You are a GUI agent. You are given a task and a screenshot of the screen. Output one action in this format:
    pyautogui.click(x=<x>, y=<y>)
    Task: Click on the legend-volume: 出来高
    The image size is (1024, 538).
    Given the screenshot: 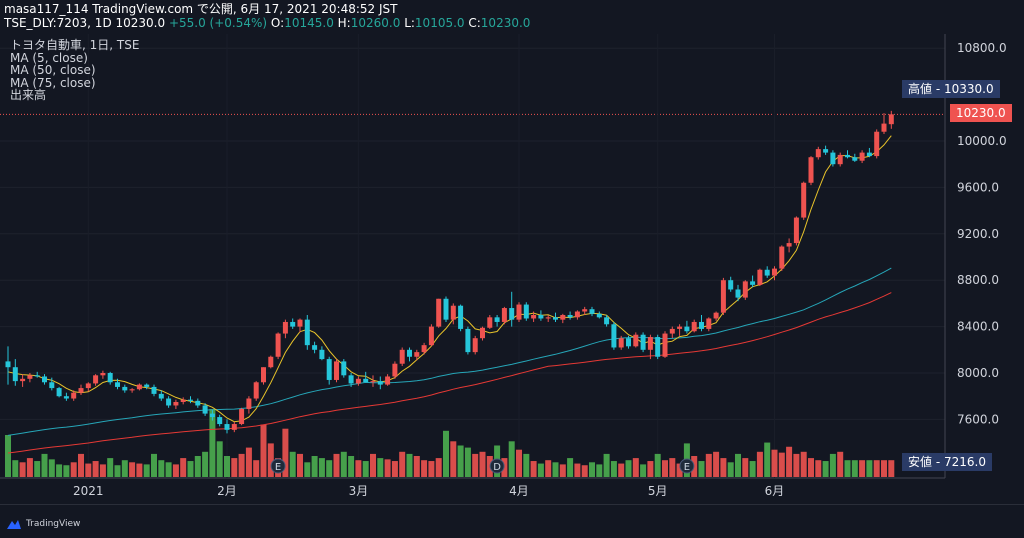 What is the action you would take?
    pyautogui.click(x=28, y=95)
    